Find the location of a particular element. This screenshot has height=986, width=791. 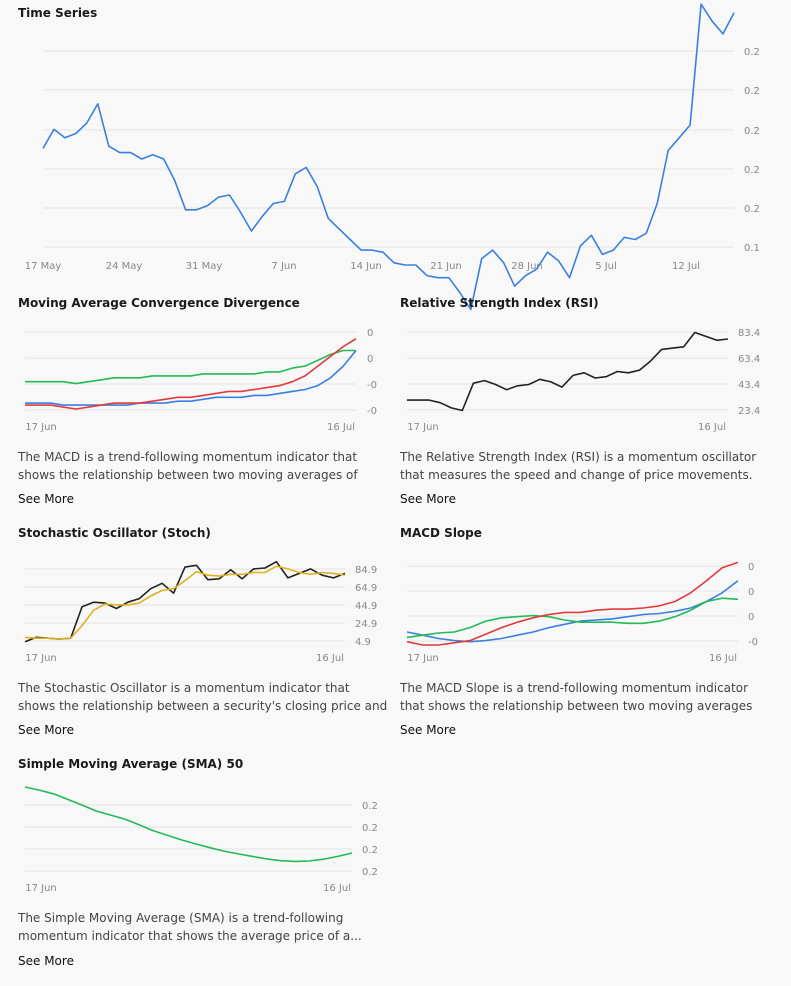

stoch-y-tick-label: 84.9 is located at coordinates (366, 570).